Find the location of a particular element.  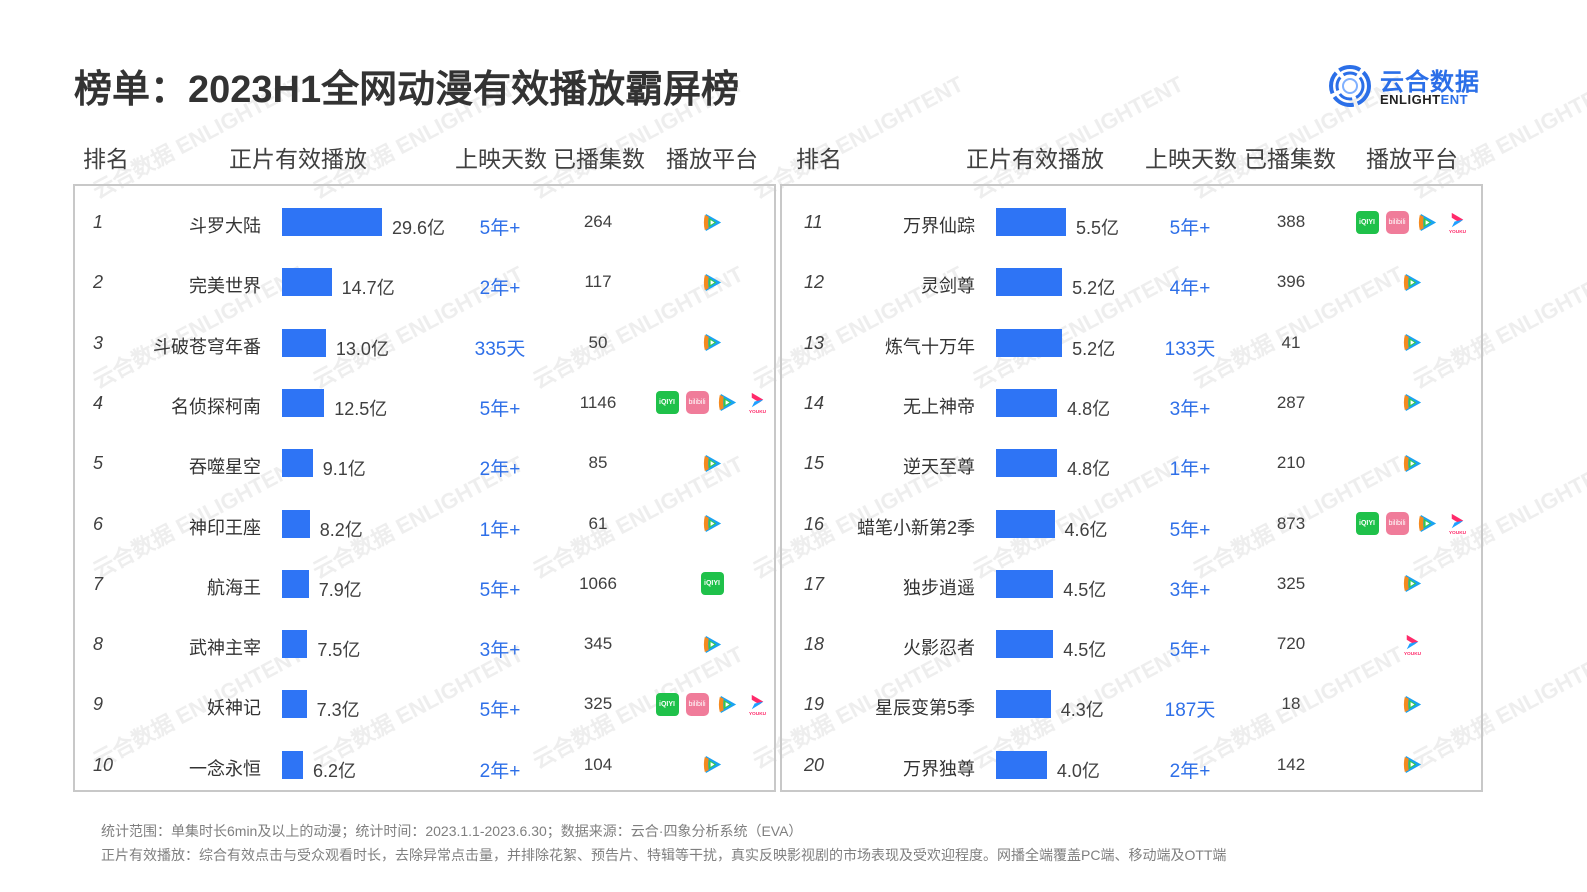

table-row: 3 斗破苍穹年番 13.0亿 335天 50 is located at coordinates (424, 343).